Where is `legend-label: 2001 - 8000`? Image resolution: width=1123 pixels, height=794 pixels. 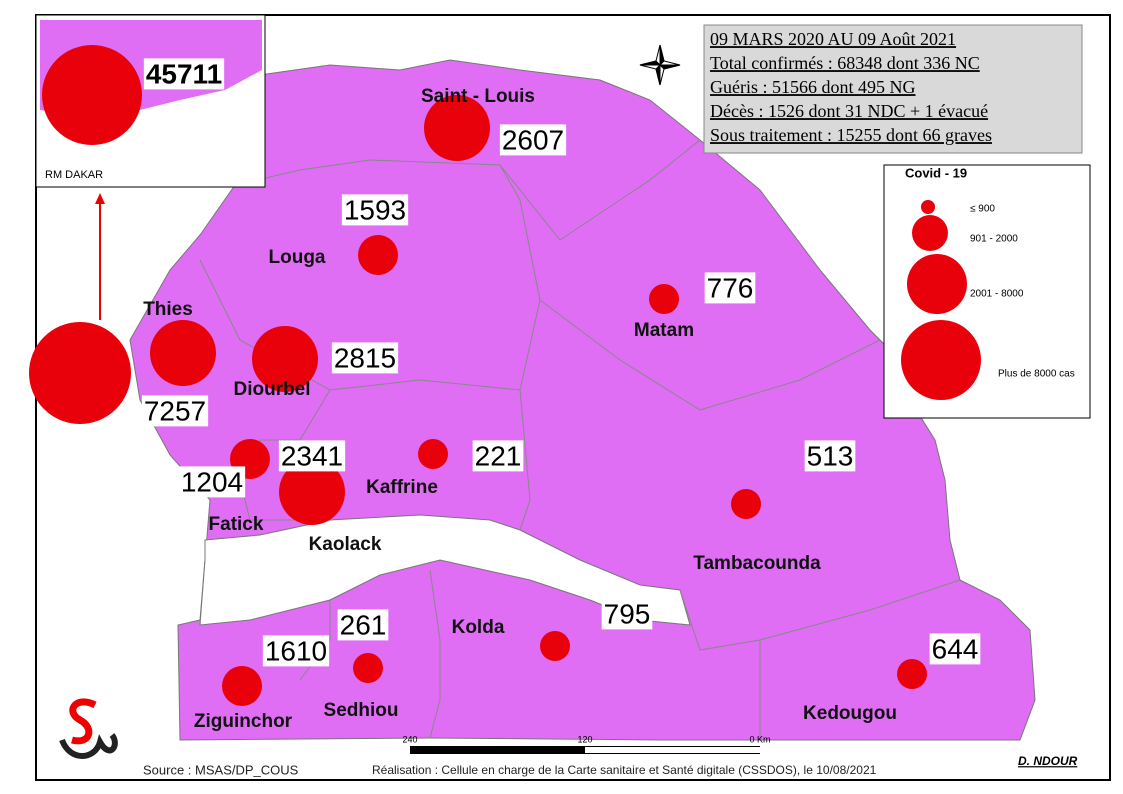 legend-label: 2001 - 8000 is located at coordinates (997, 294).